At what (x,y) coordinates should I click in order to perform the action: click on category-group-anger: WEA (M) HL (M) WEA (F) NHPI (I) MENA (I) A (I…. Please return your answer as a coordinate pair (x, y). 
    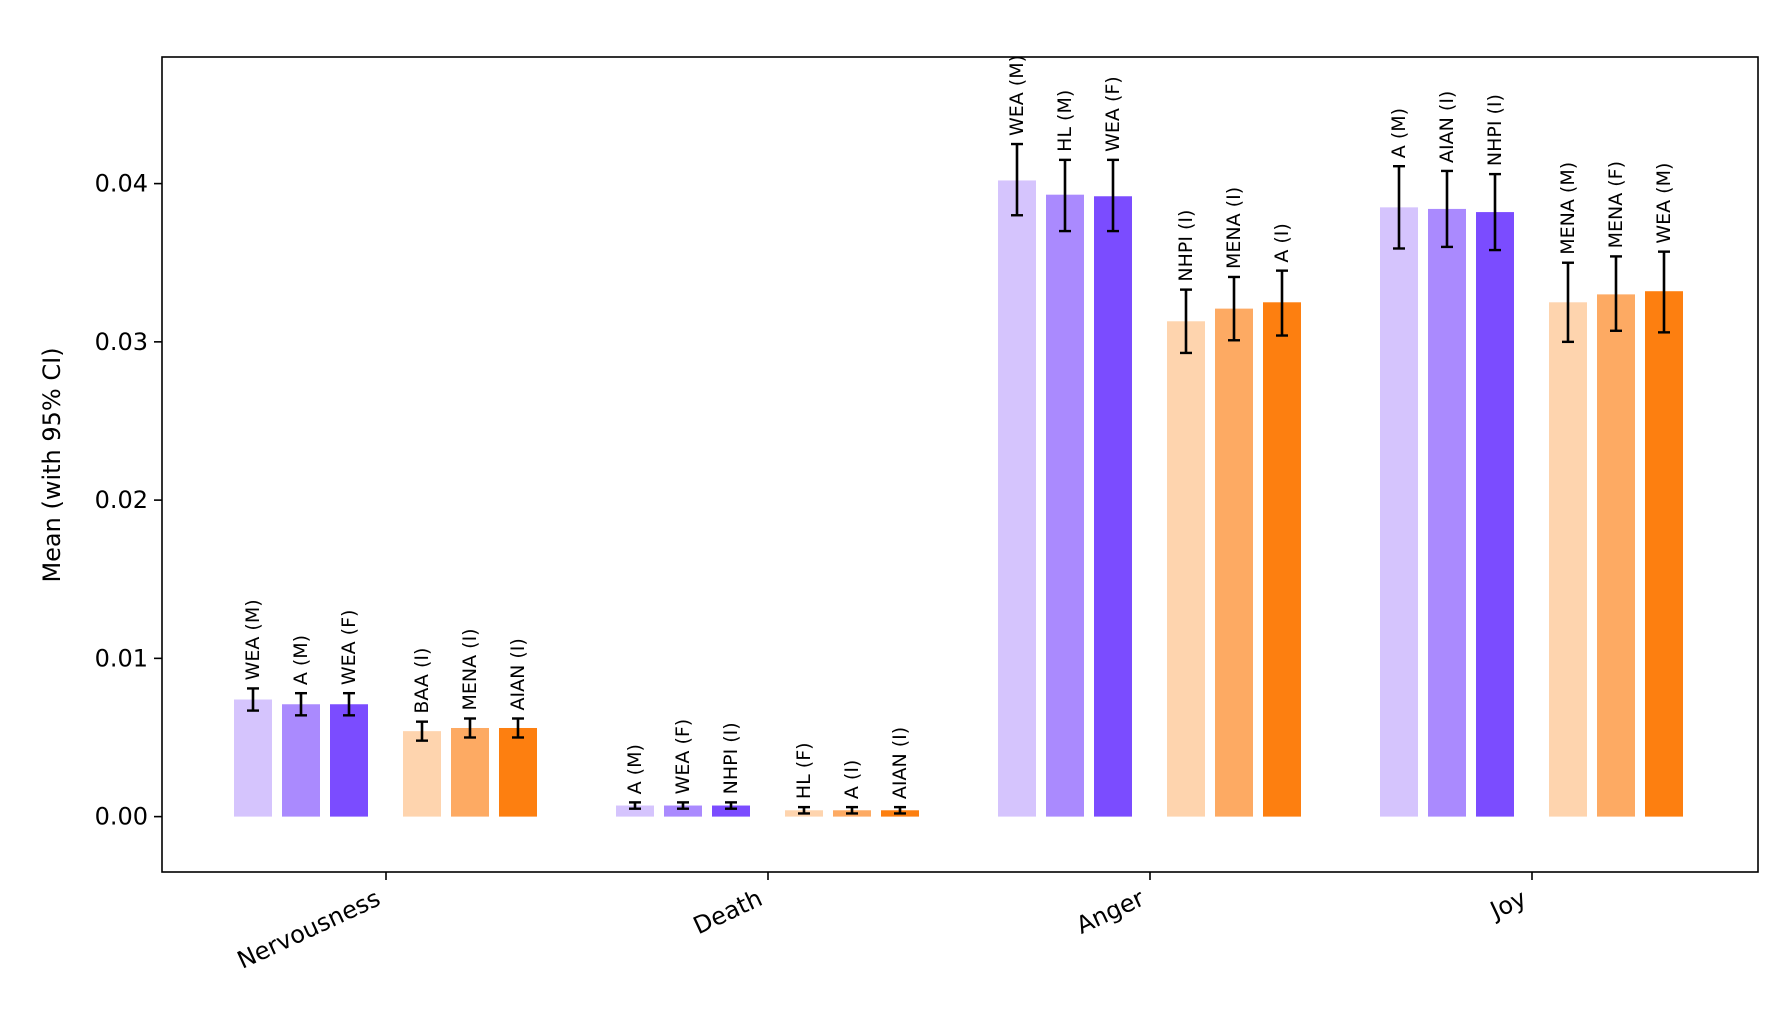
    Looking at the image, I should click on (1149, 436).